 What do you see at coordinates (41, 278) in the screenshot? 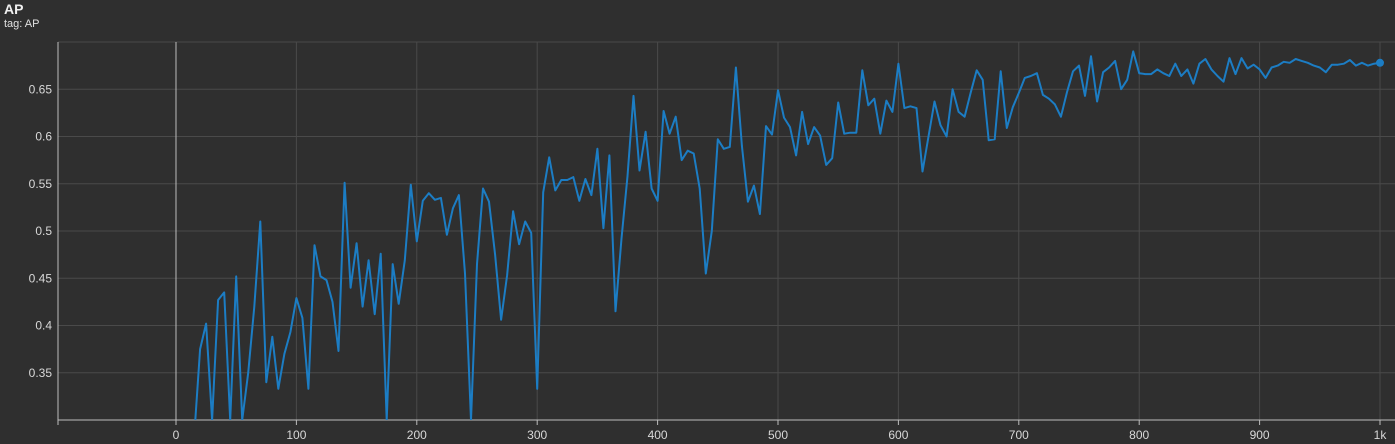
I see `y-tick-label: 0.45` at bounding box center [41, 278].